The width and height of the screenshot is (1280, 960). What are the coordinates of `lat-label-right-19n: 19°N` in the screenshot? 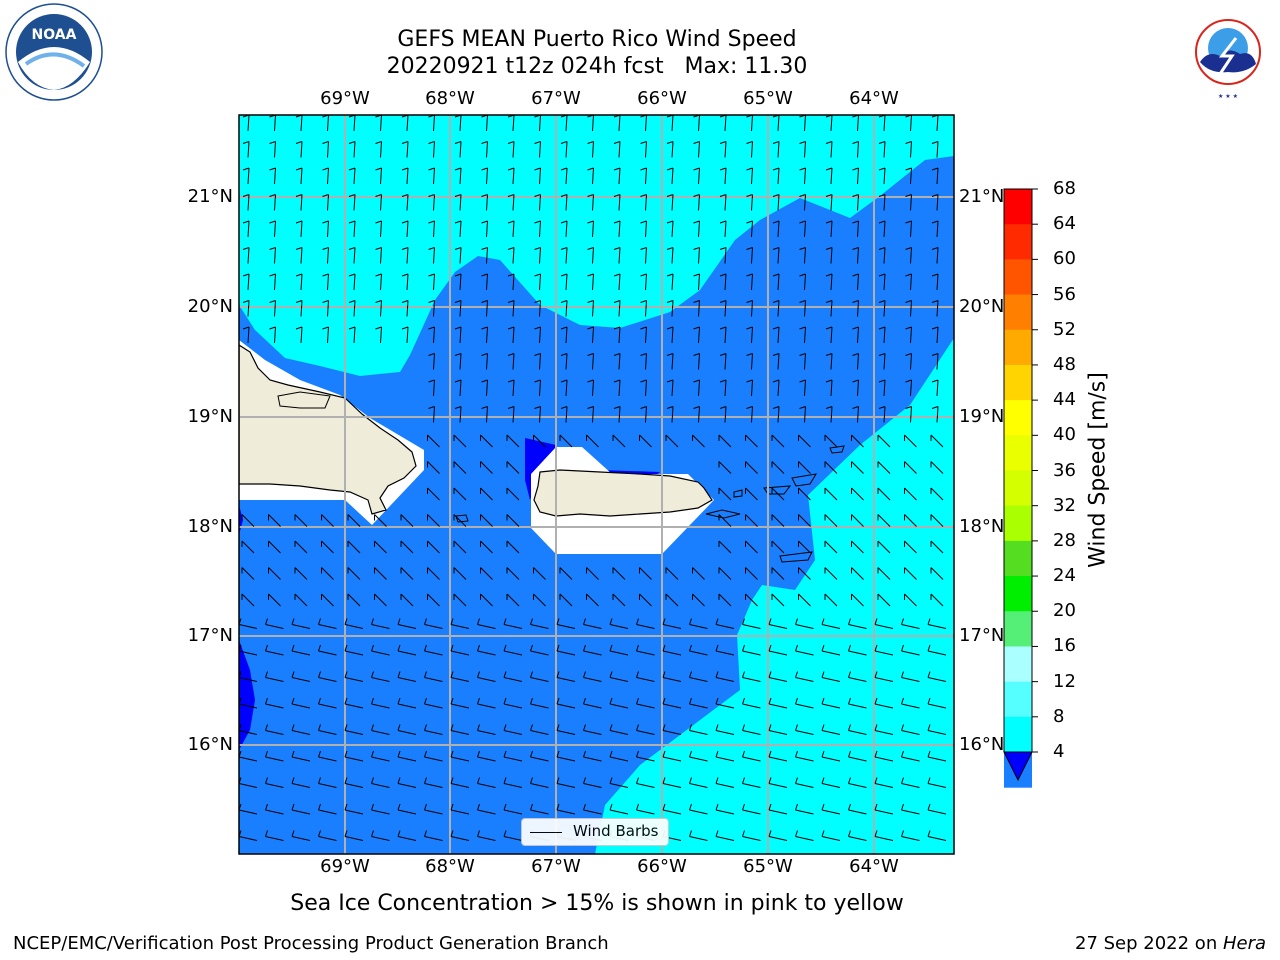 It's located at (981, 417).